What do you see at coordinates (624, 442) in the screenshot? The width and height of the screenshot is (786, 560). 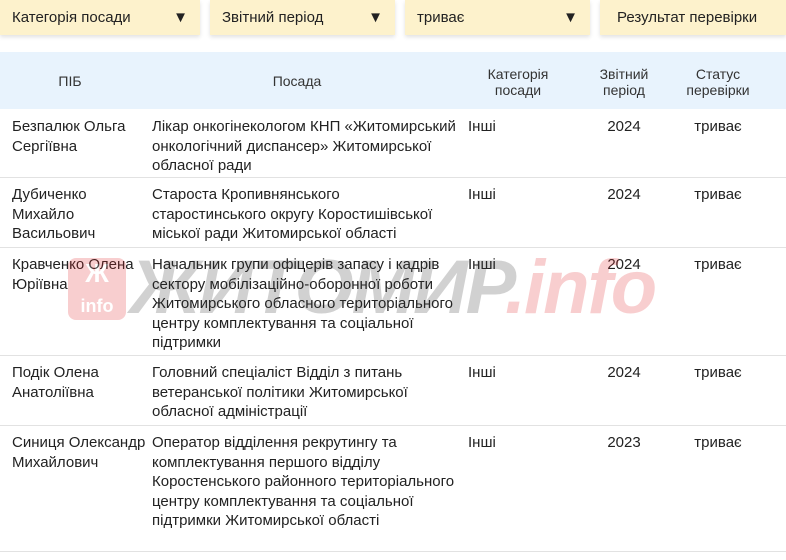 I see `cell-period: 2023` at bounding box center [624, 442].